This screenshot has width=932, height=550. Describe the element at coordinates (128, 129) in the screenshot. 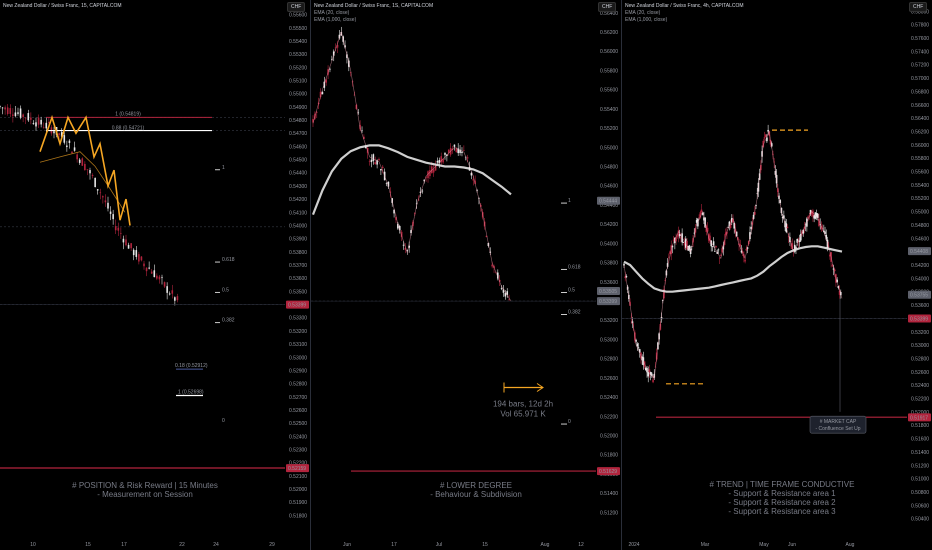

I see `fib-label: 0.88 (0.54721)` at that location.